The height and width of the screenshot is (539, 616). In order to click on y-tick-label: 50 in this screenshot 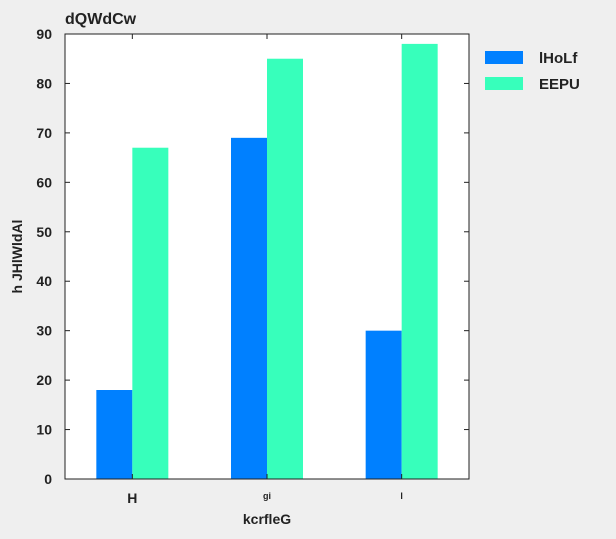, I will do `click(44, 232)`.